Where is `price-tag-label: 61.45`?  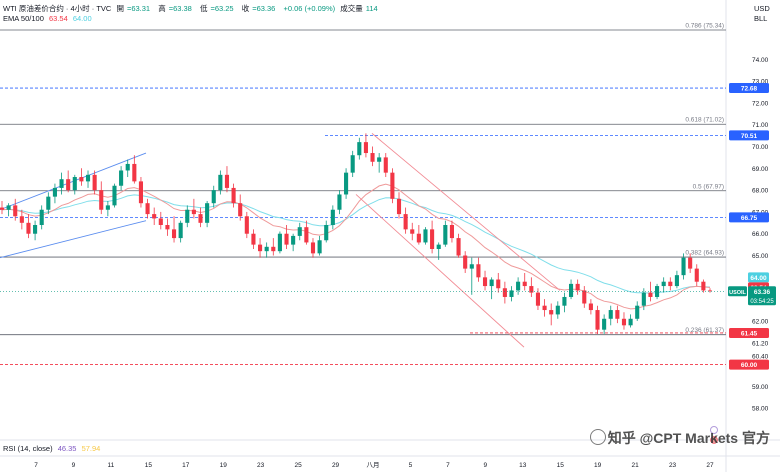
price-tag-label: 61.45 is located at coordinates (749, 333).